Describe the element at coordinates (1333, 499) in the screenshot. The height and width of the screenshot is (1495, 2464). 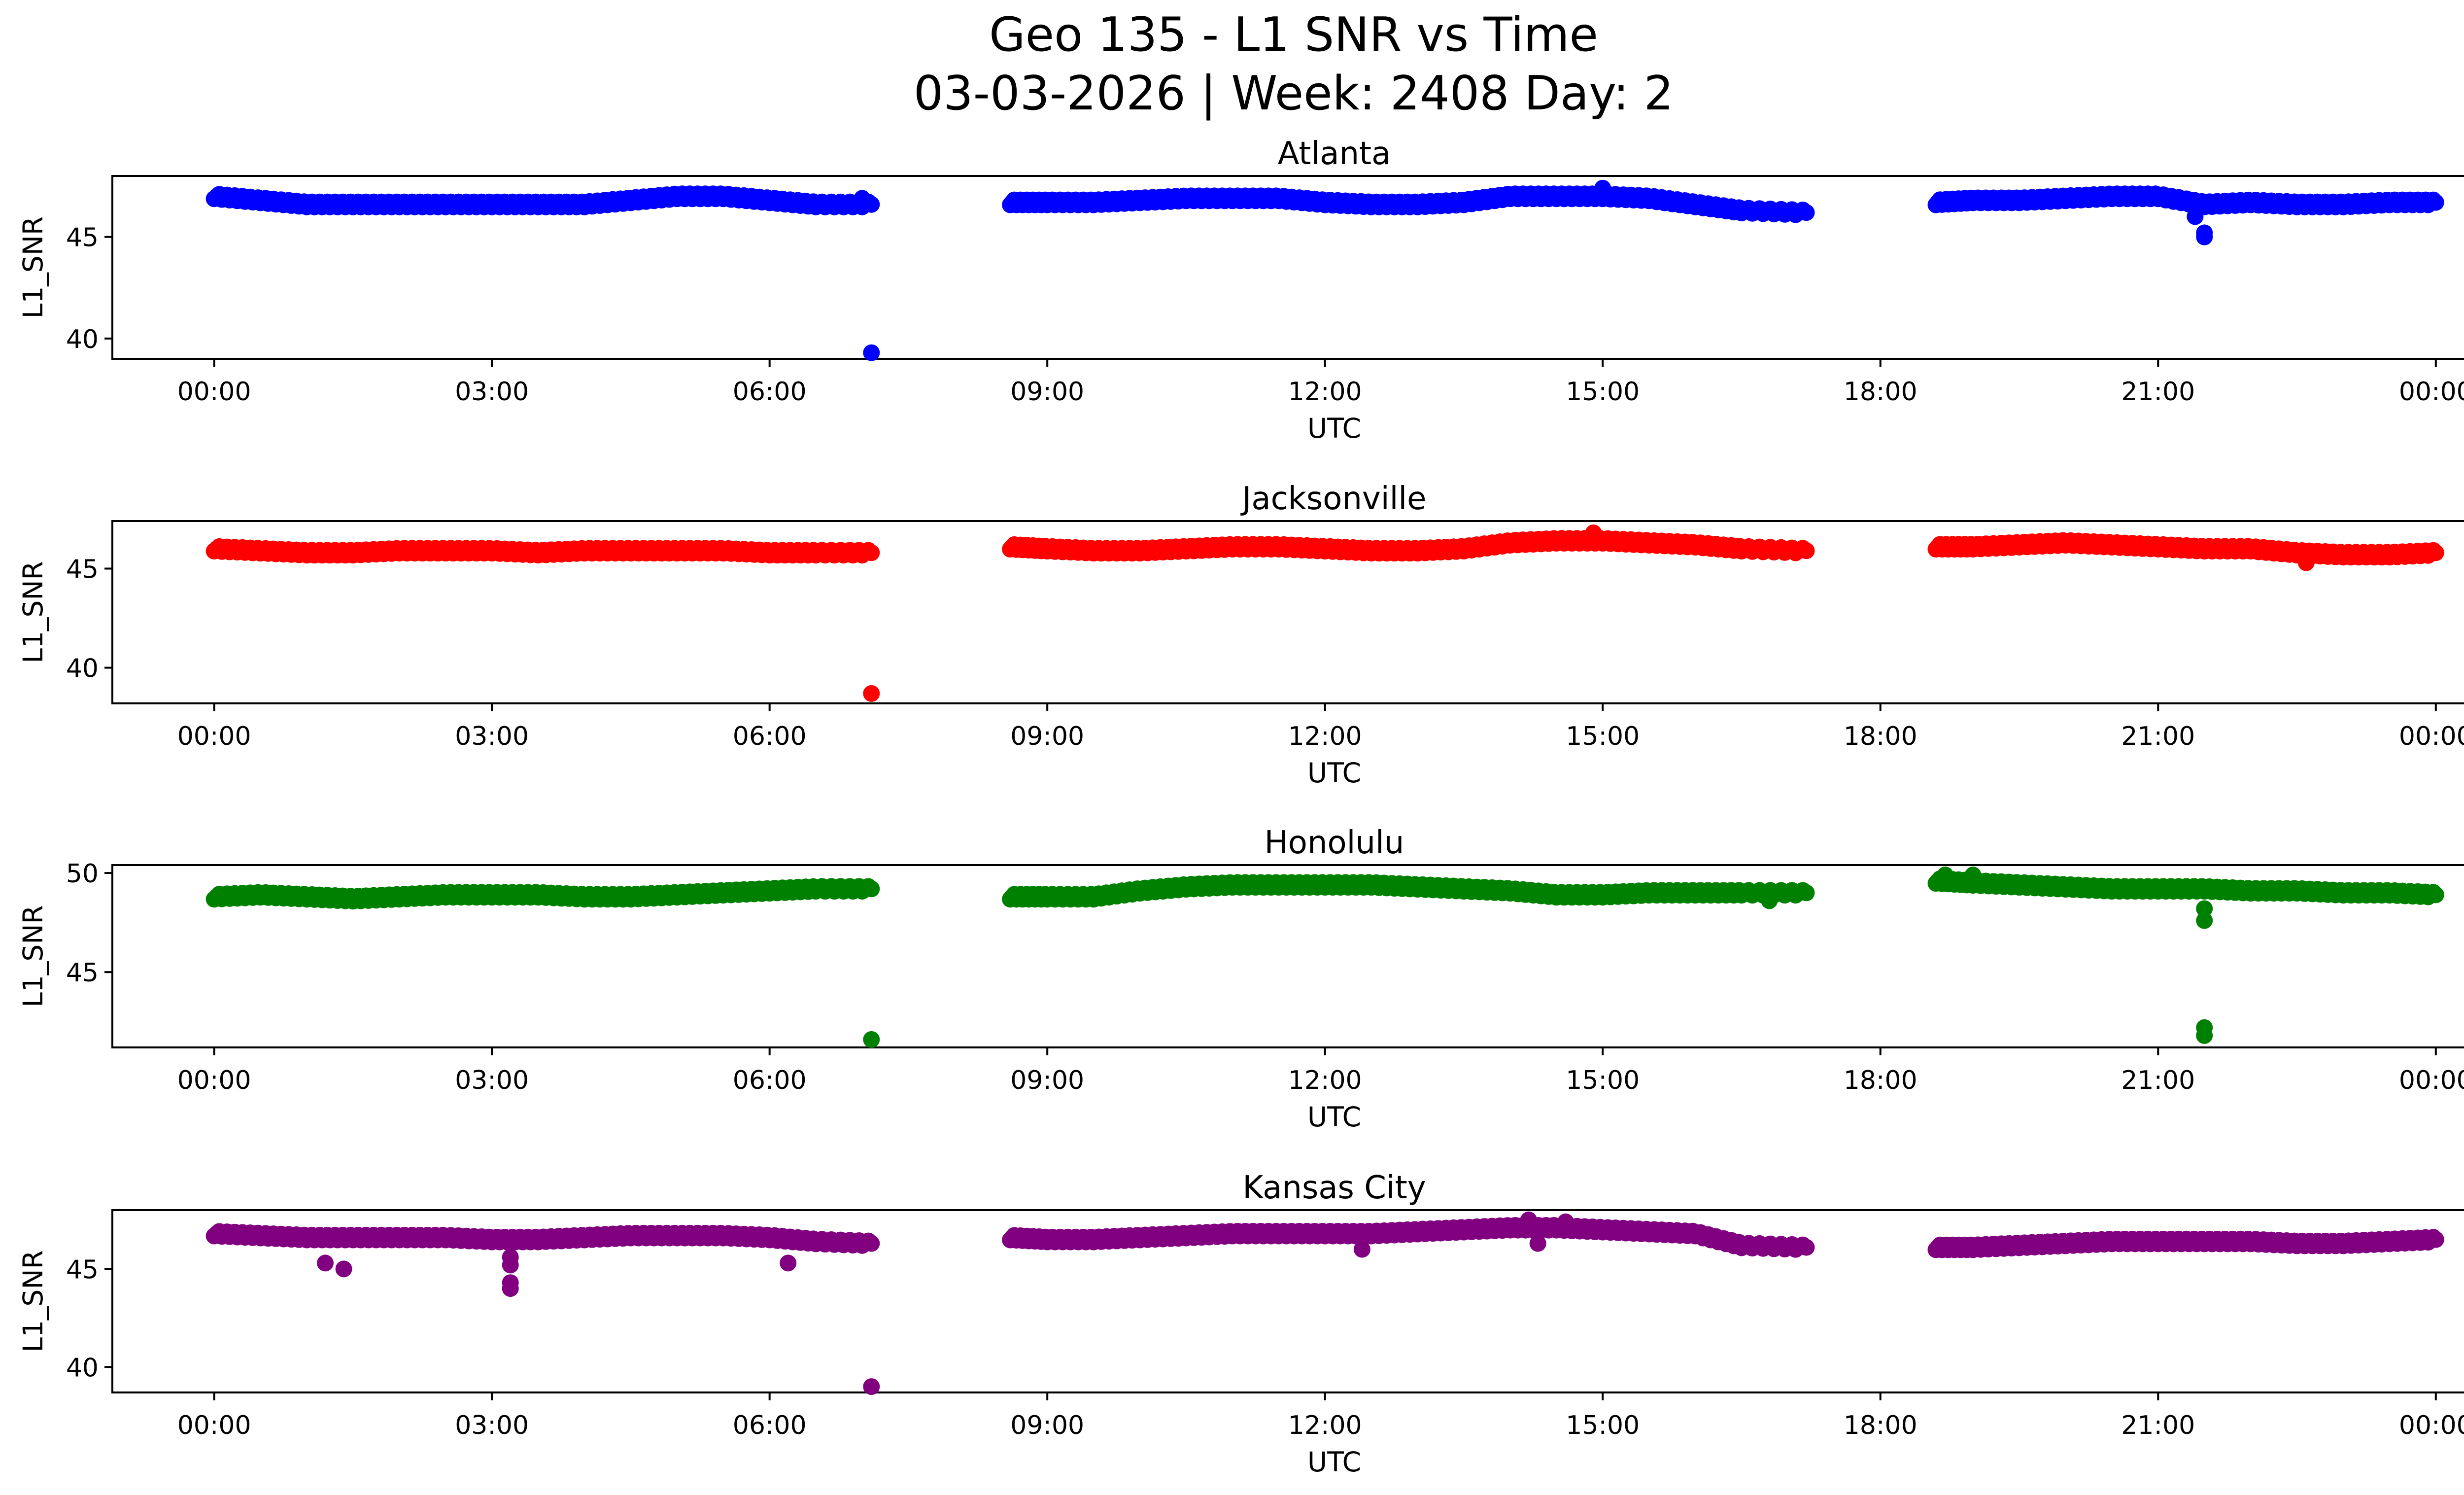
I see `subplot-title: Jacksonville` at that location.